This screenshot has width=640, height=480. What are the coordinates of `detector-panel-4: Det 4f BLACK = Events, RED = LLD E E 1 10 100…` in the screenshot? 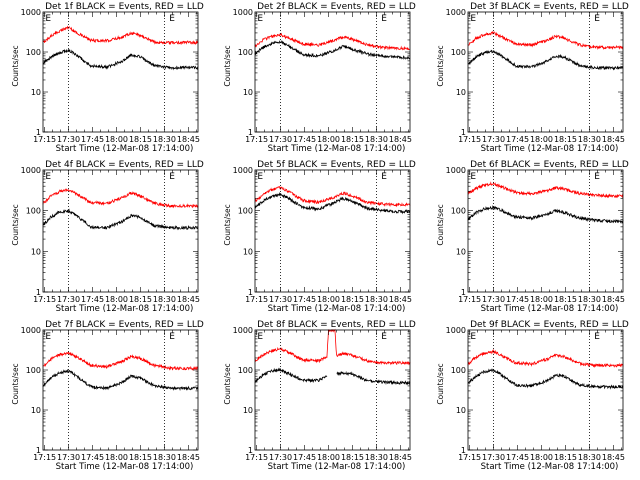 It's located at (107, 237).